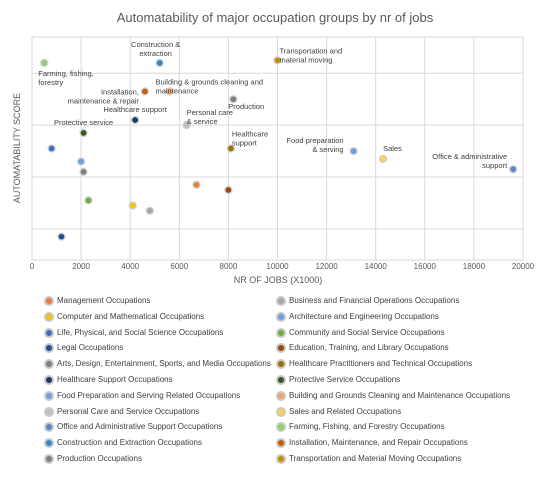 The height and width of the screenshot is (477, 550). What do you see at coordinates (376, 266) in the screenshot?
I see `x-tick-label: 14000` at bounding box center [376, 266].